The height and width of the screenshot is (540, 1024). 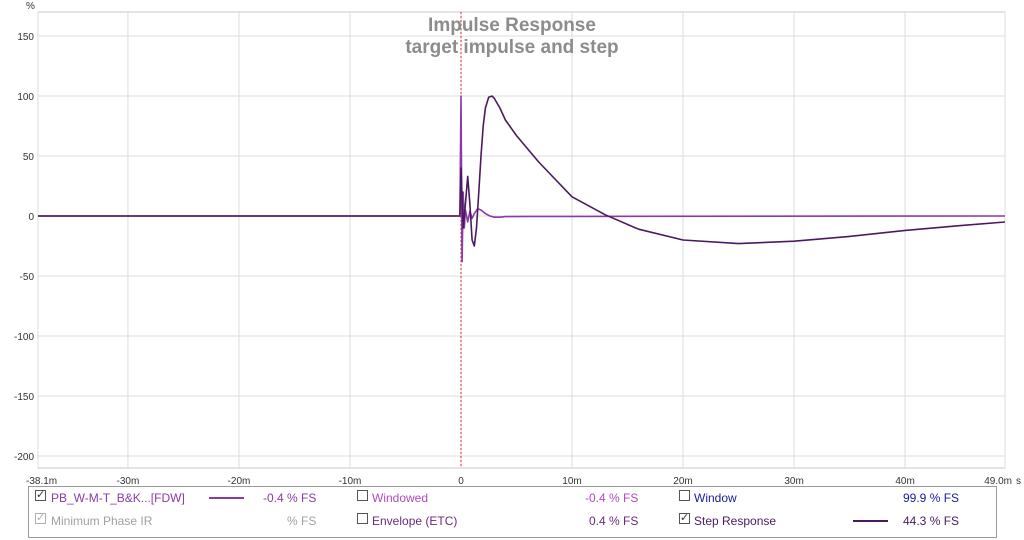 I want to click on x-tick-label: 30m, so click(x=793, y=481).